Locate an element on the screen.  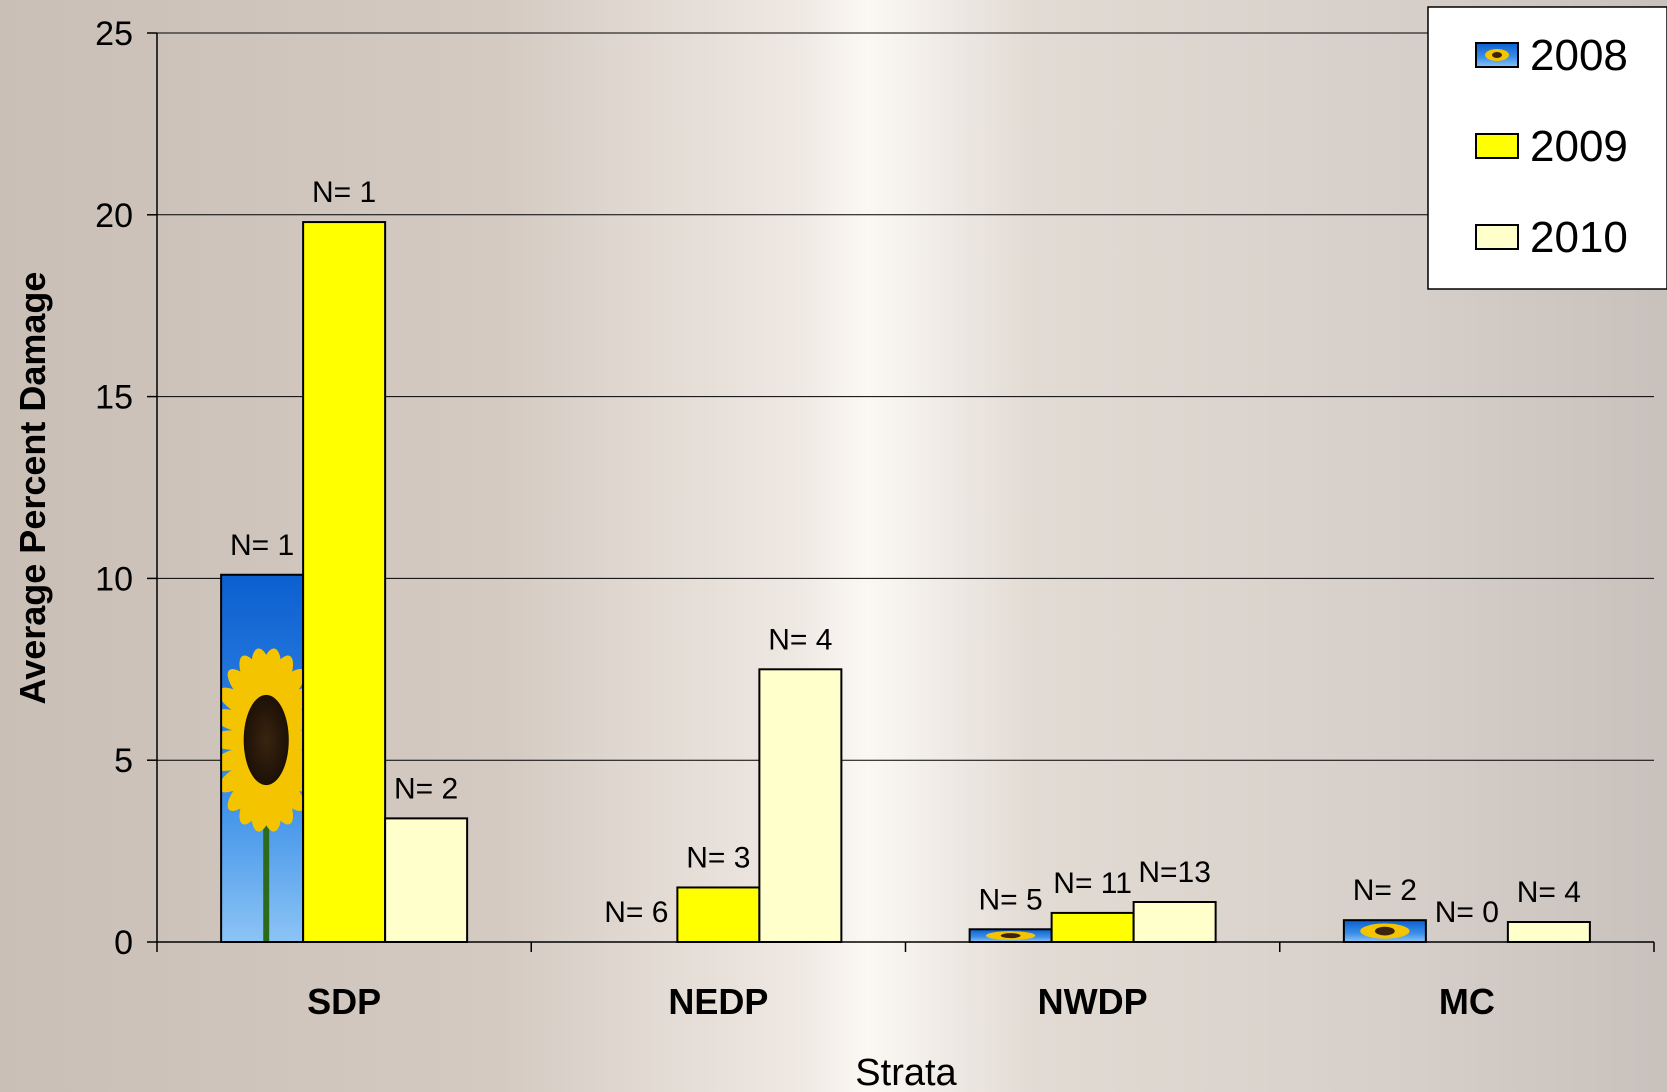
legend-label: 2009 is located at coordinates (1579, 146).